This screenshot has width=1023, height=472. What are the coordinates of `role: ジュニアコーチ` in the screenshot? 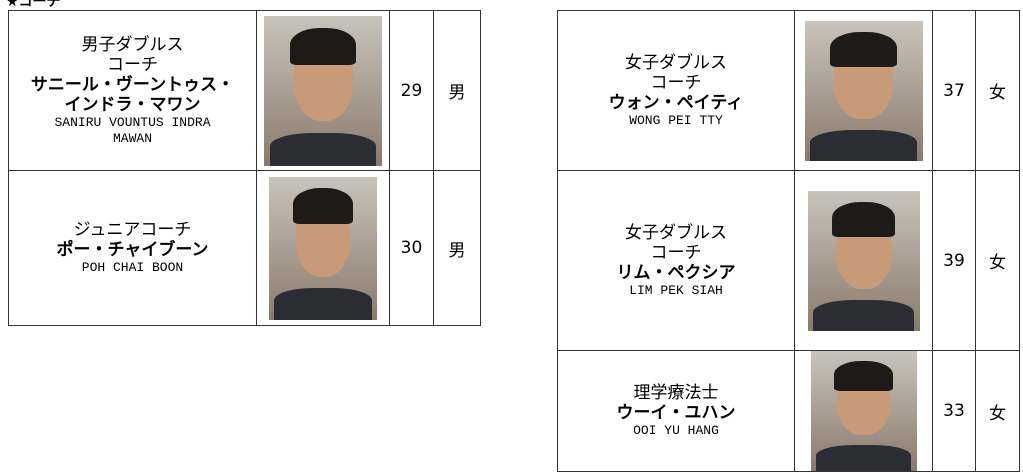 It's located at (132, 230).